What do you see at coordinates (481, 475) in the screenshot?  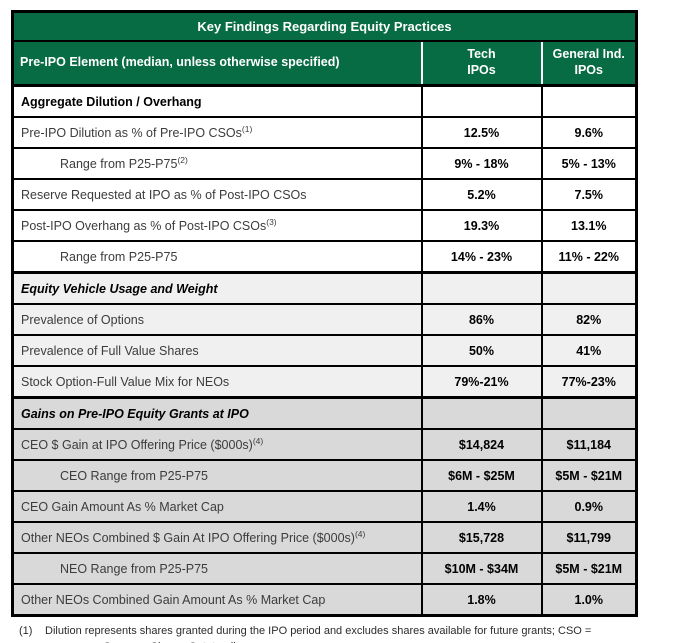 I see `tech-value-cell: $6M - $25M` at bounding box center [481, 475].